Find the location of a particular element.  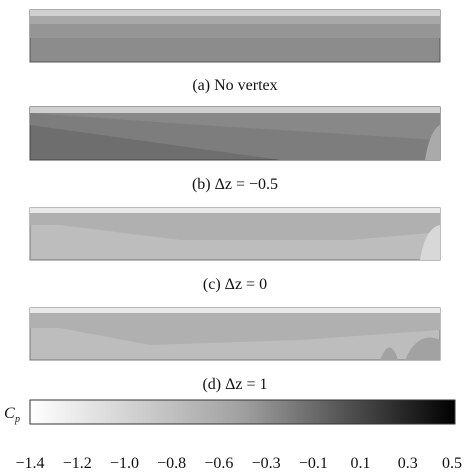

caption: (b) Δz = −0.5 is located at coordinates (235, 184).